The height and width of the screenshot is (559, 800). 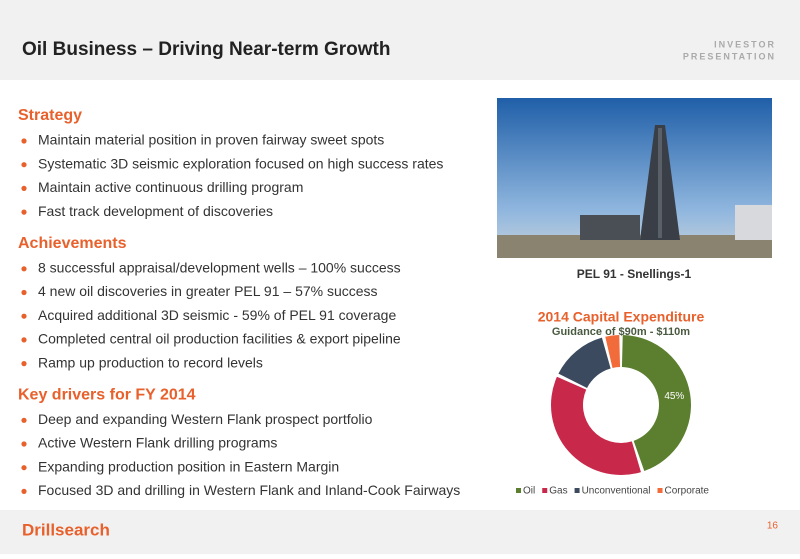 I want to click on photo, so click(x=634, y=178).